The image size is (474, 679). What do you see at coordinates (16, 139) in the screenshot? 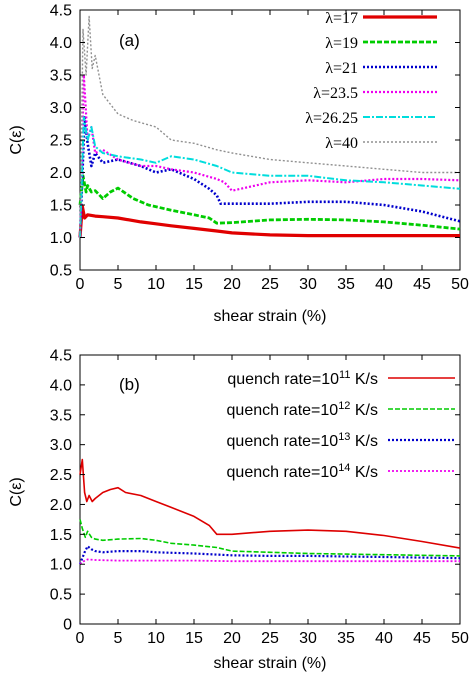
I see `y-axis-label-a: C(ε)` at bounding box center [16, 139].